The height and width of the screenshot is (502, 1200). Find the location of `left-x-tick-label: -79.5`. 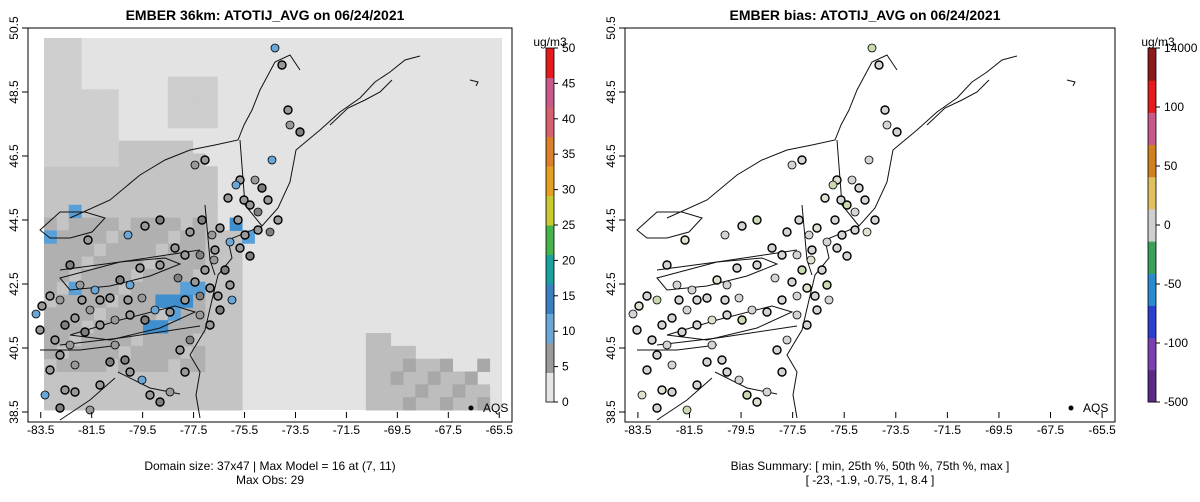

left-x-tick-label: -79.5 is located at coordinates (143, 430).